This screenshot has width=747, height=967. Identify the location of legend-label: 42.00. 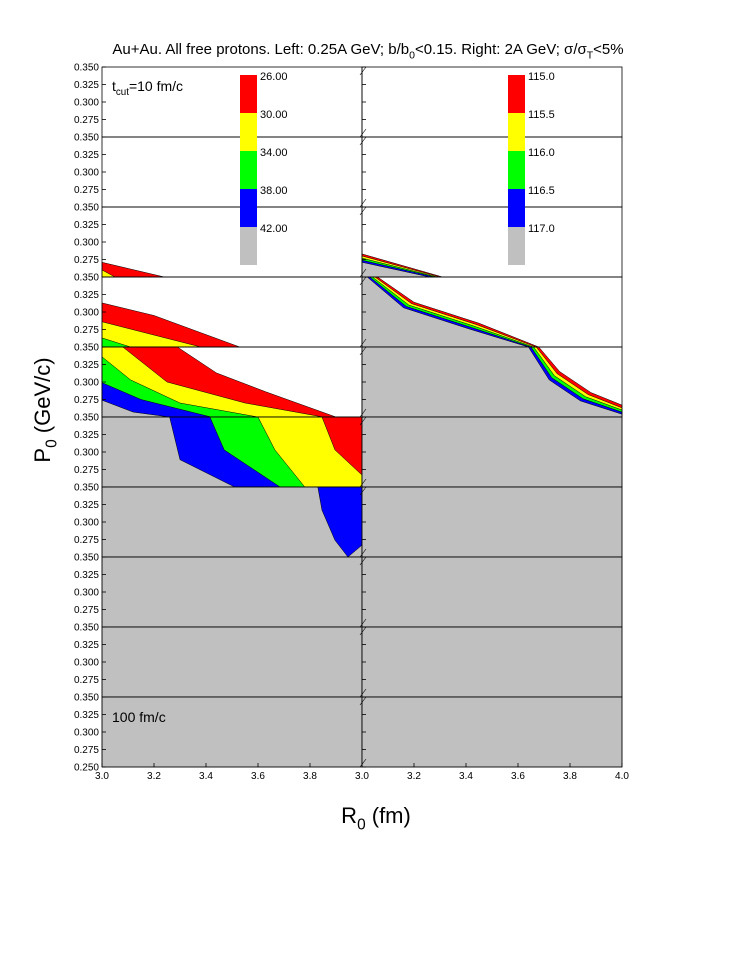
(274, 229).